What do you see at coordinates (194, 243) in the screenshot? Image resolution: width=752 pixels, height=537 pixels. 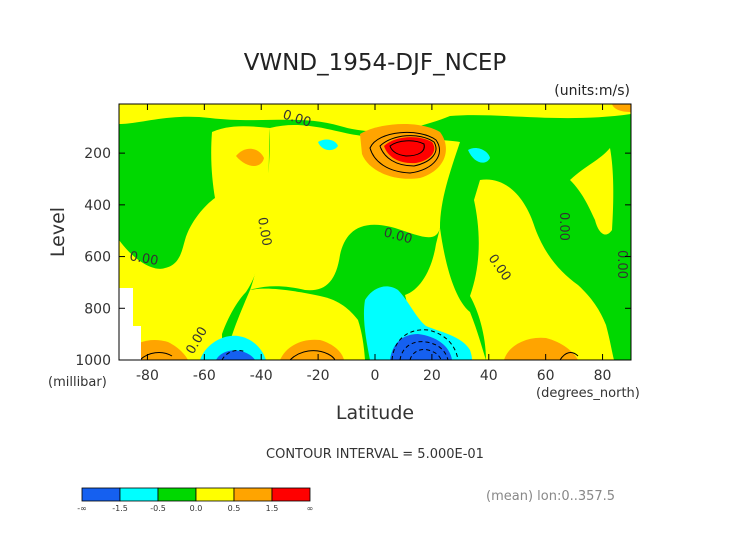 I see `region-yellow-southern` at bounding box center [194, 243].